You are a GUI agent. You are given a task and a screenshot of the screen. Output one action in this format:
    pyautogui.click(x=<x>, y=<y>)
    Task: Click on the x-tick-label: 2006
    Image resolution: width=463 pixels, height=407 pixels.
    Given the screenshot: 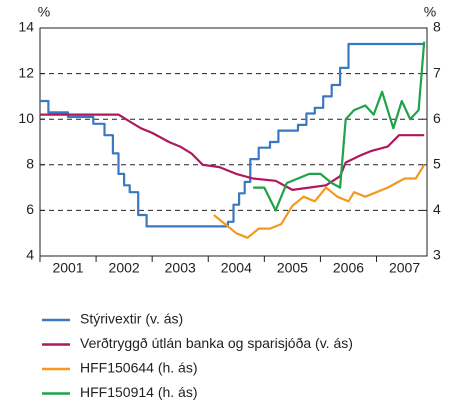 What is the action you would take?
    pyautogui.click(x=348, y=268)
    